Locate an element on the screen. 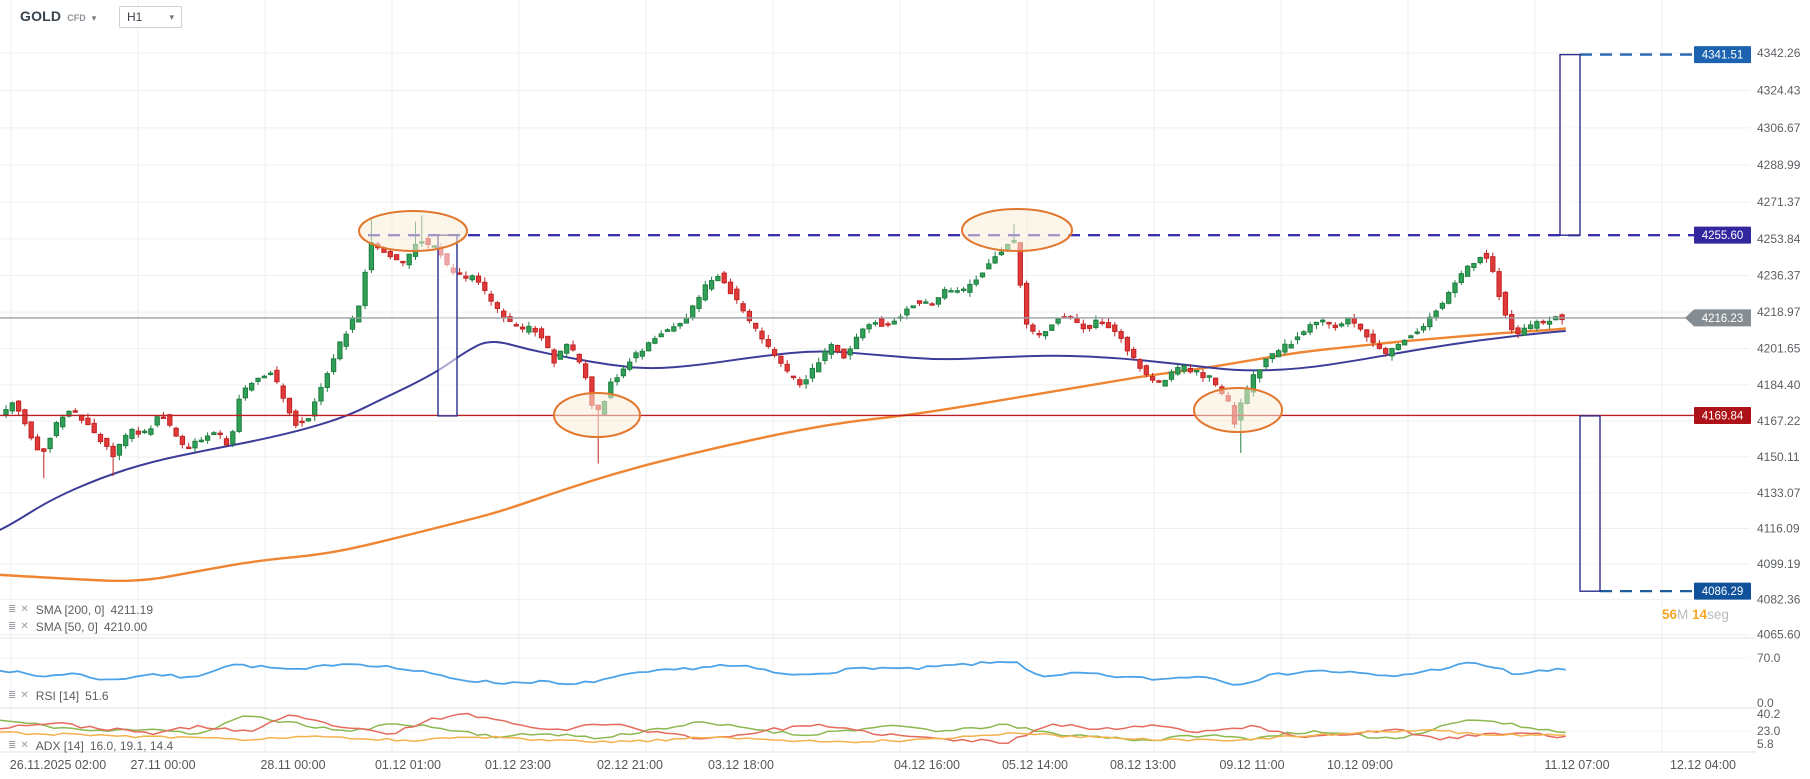 The height and width of the screenshot is (779, 1810). svg-text: 4216.23 is located at coordinates (1723, 319).